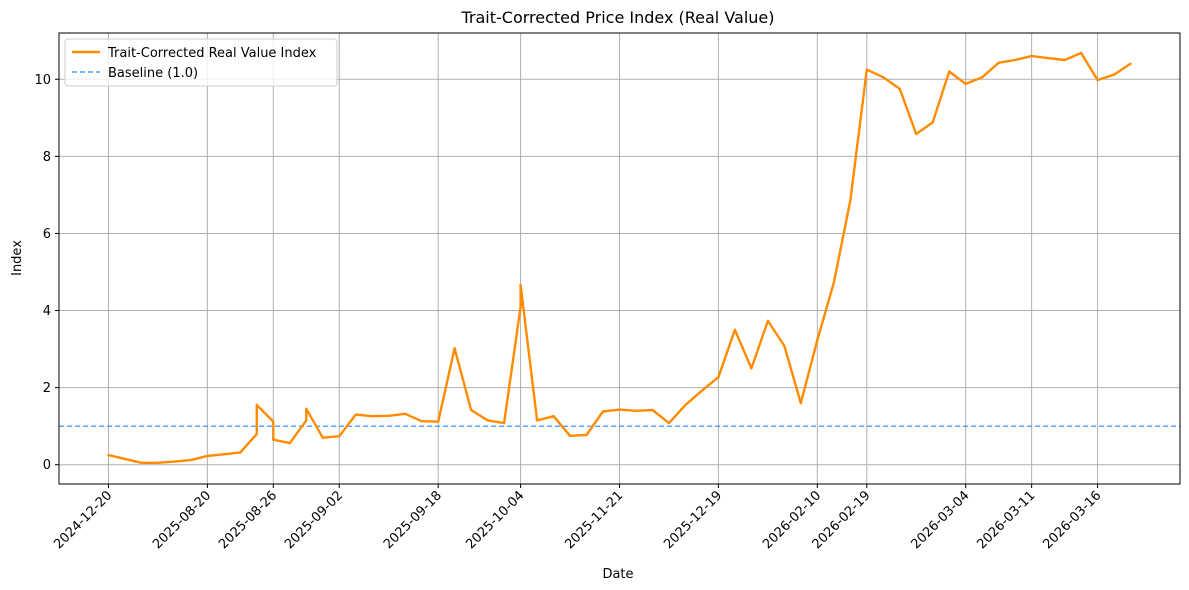 The width and height of the screenshot is (1189, 590). I want to click on x-tick-label: 2025-08-20, so click(182, 520).